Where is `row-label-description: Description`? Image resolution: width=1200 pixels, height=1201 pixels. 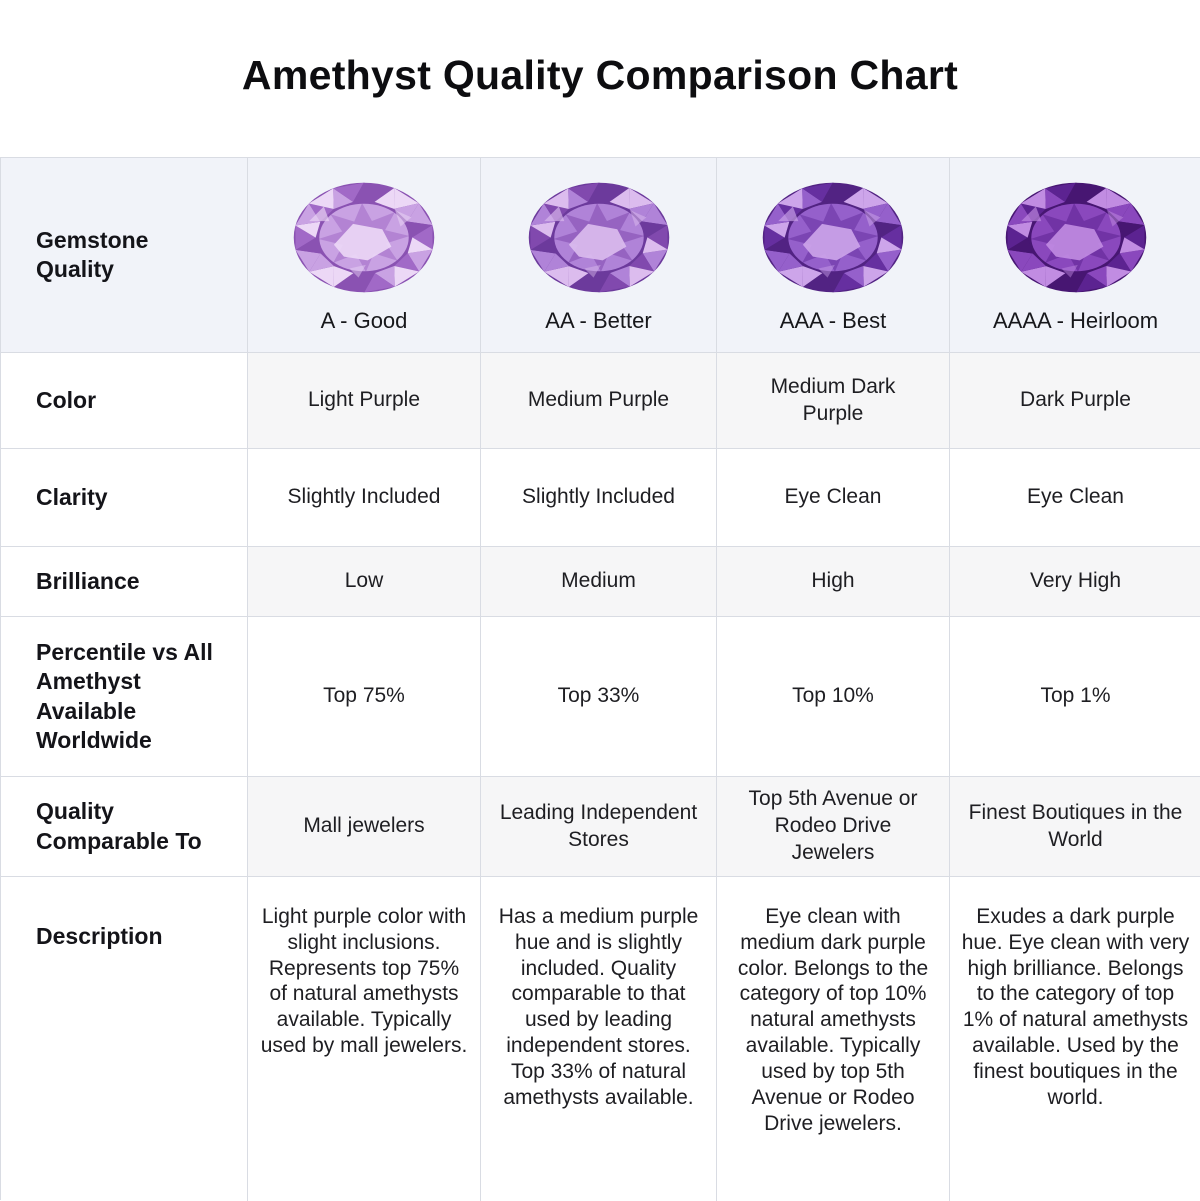 row-label-description: Description is located at coordinates (124, 1039).